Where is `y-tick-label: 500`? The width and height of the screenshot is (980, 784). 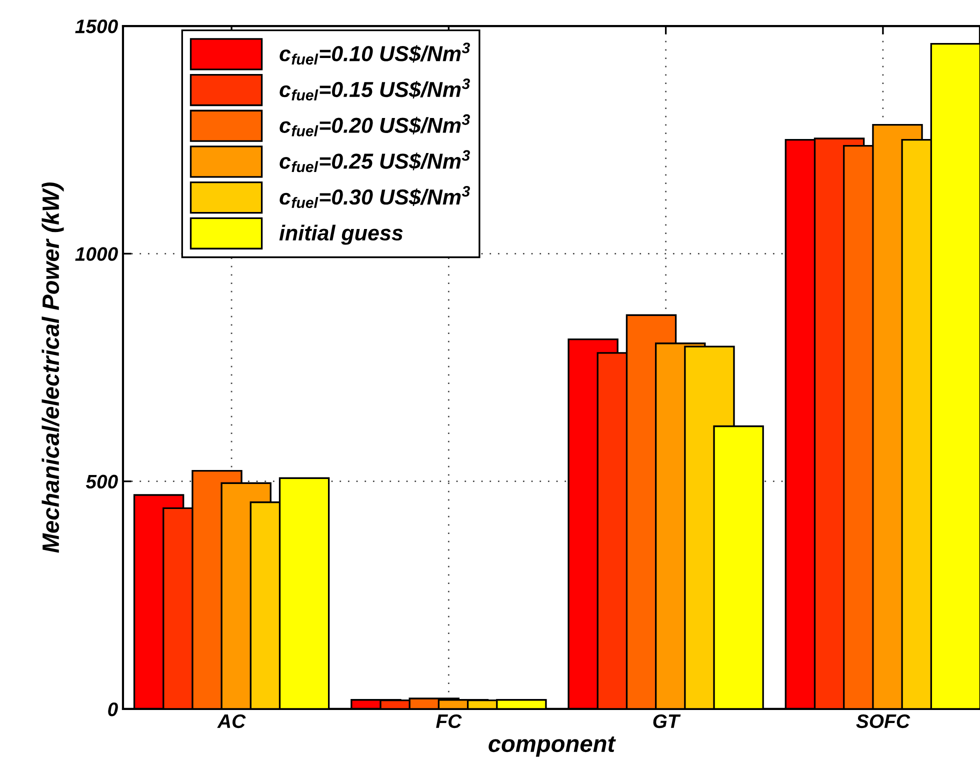 y-tick-label: 500 is located at coordinates (102, 481).